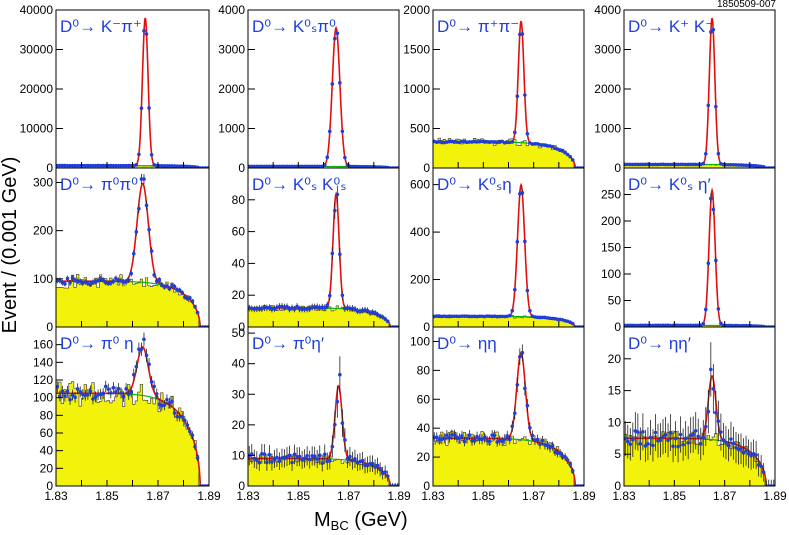 The height and width of the screenshot is (535, 789). Describe the element at coordinates (37, 129) in the screenshot. I see `y-tick-label: 10000` at that location.